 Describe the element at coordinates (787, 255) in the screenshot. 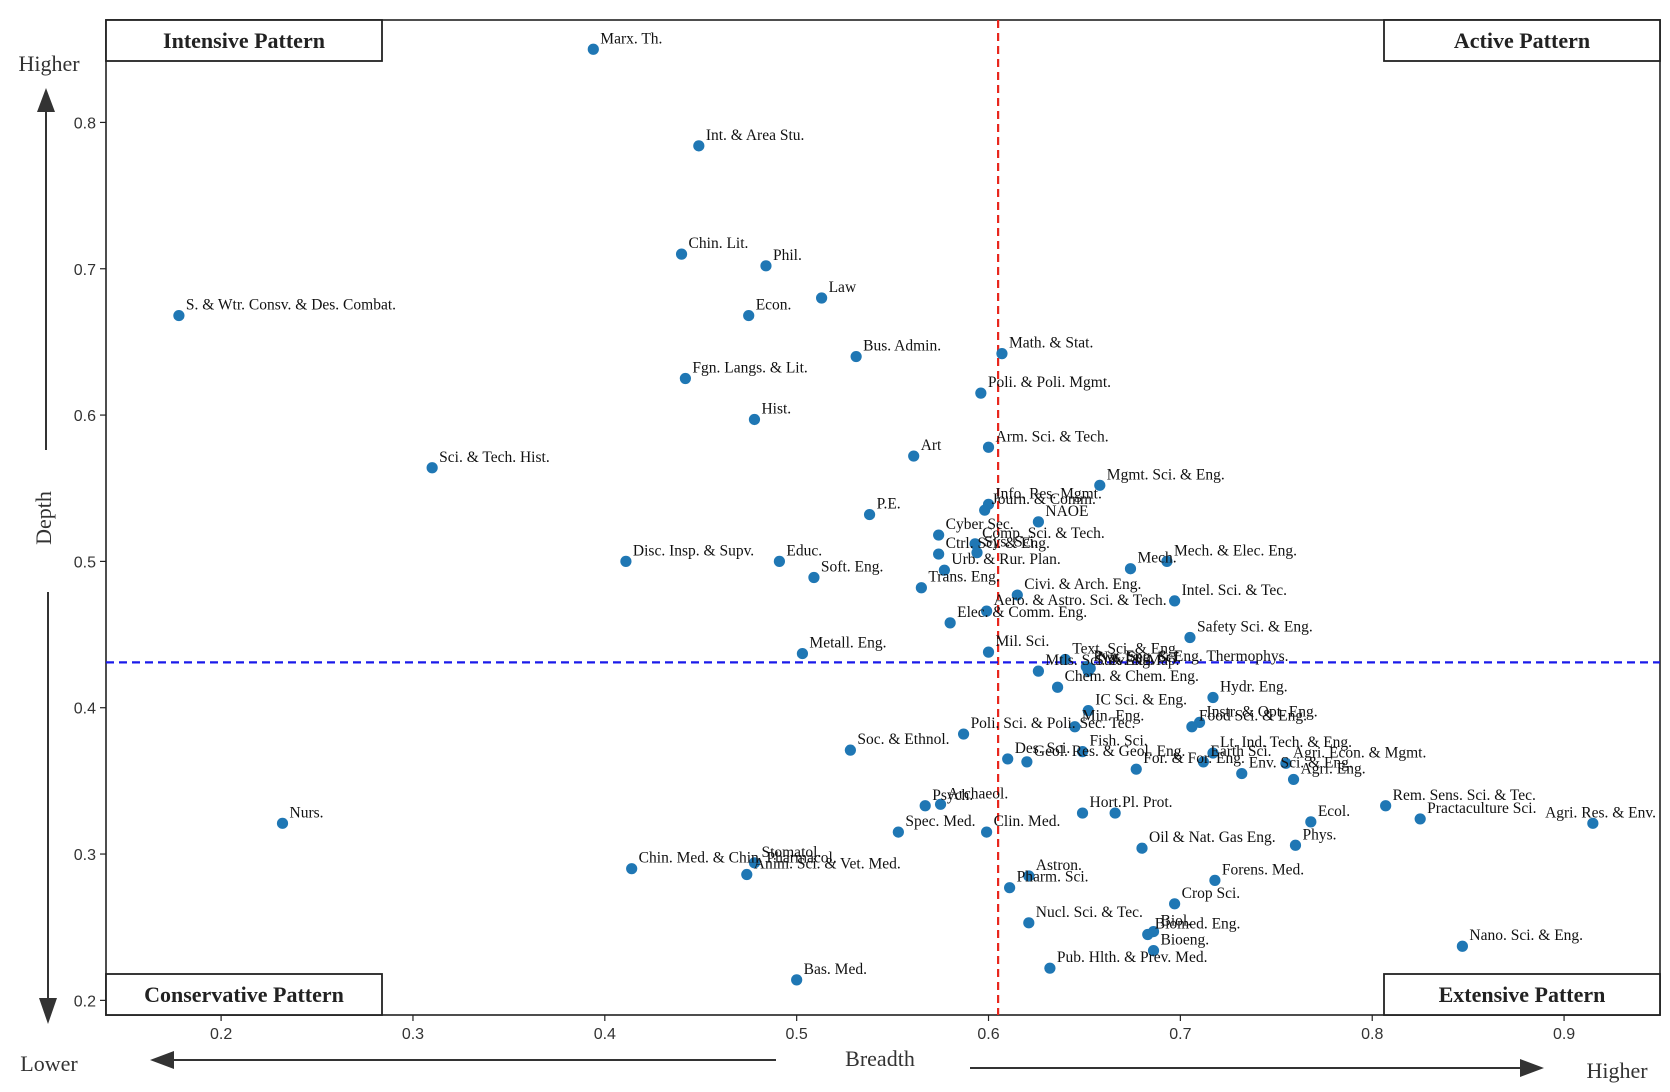

I see `data-point-label: Phil.` at that location.